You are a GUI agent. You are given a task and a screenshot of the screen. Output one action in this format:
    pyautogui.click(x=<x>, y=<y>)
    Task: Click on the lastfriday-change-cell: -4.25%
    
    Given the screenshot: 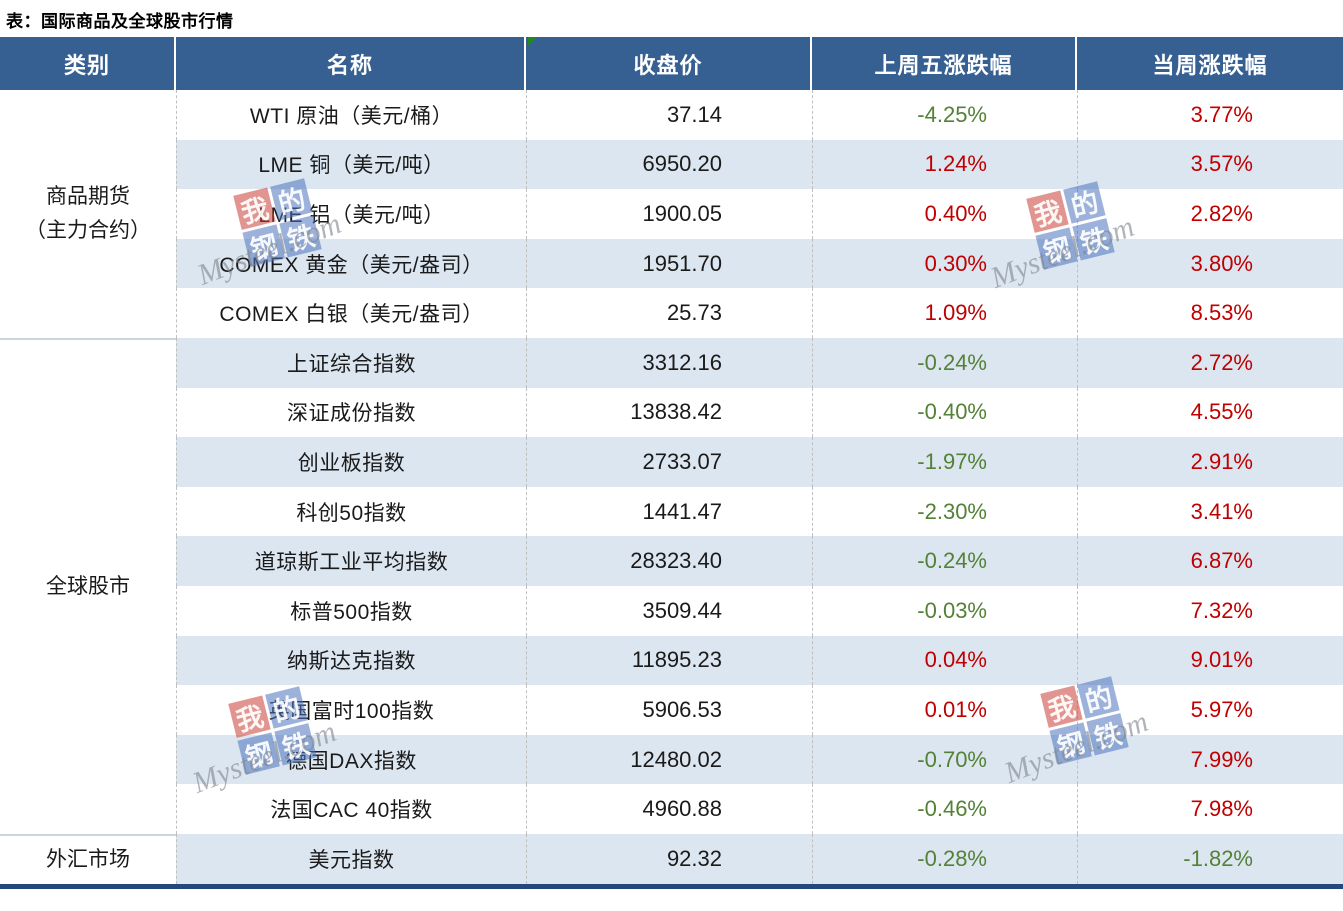 What is the action you would take?
    pyautogui.click(x=944, y=115)
    